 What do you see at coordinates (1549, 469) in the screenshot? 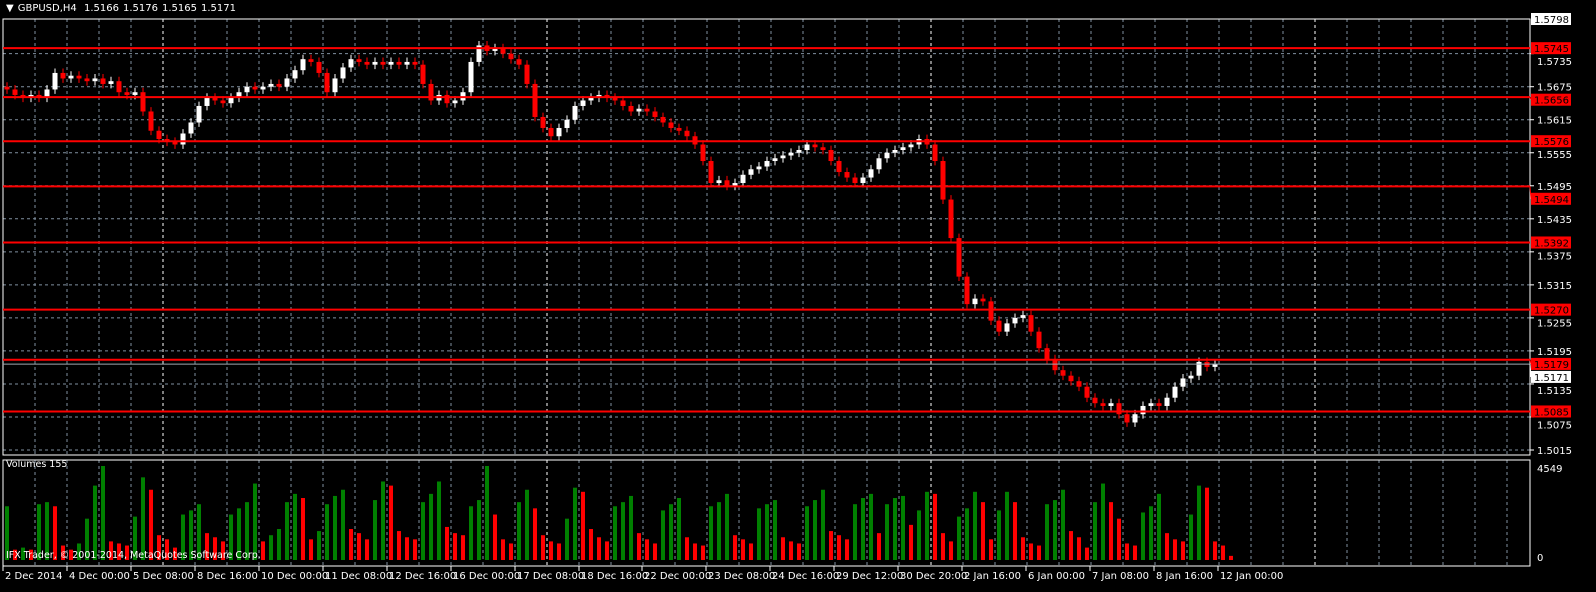
I see `volume-max-label: 4549` at bounding box center [1549, 469].